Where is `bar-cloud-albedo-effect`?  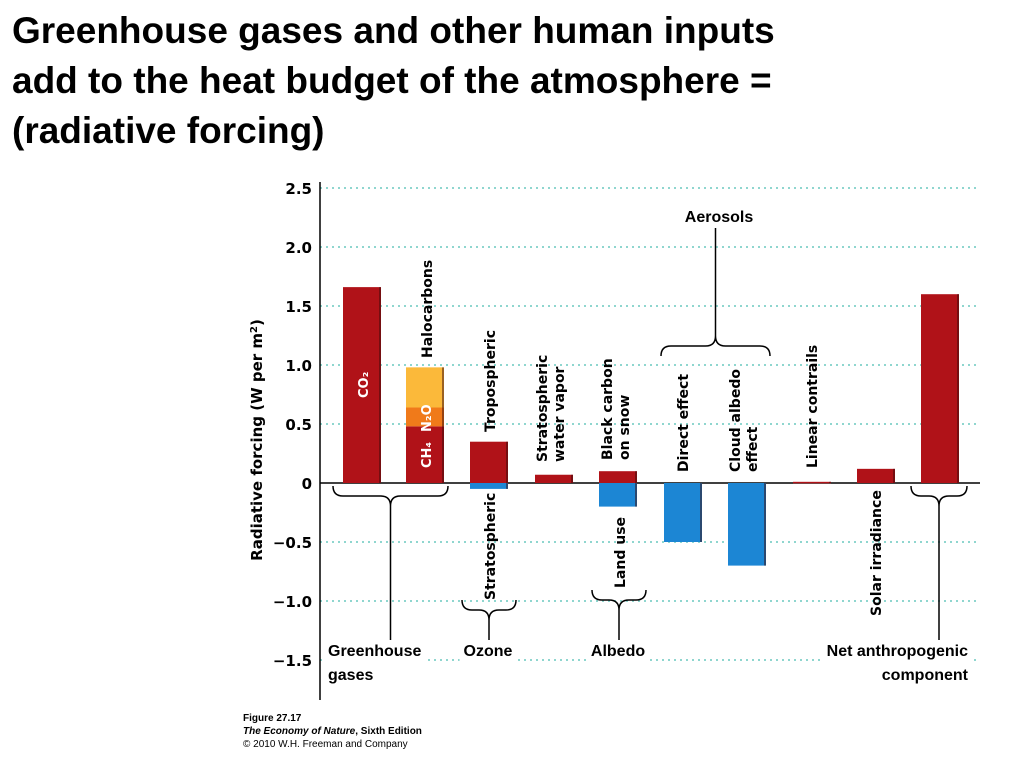 bar-cloud-albedo-effect is located at coordinates (747, 524).